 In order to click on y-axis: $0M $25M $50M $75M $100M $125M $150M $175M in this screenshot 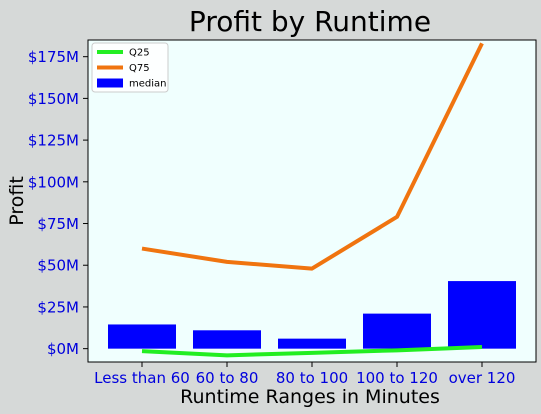, I will do `click(58, 203)`.